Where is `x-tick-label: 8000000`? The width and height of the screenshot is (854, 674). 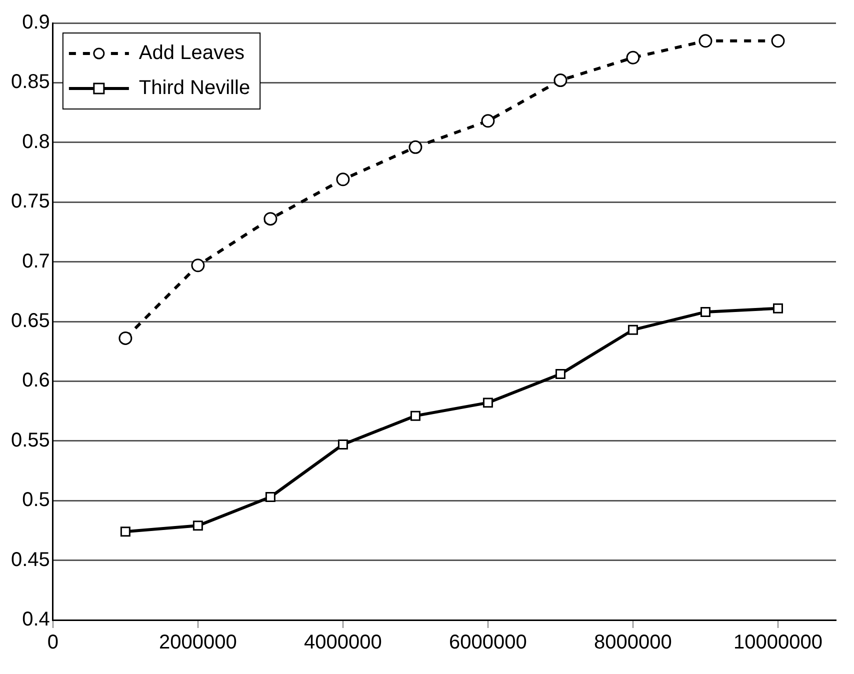
x-tick-label: 8000000 is located at coordinates (633, 643).